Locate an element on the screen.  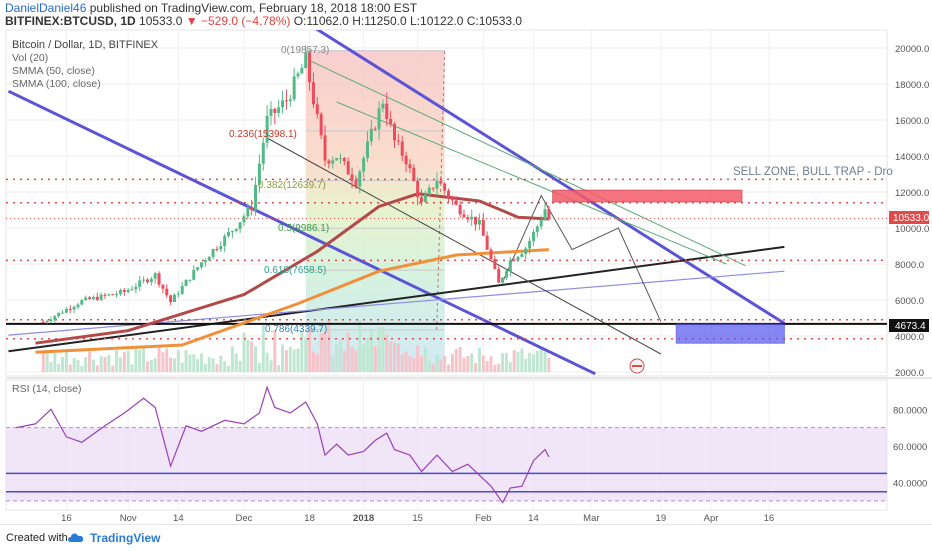
last-price-tag is located at coordinates (909, 217).